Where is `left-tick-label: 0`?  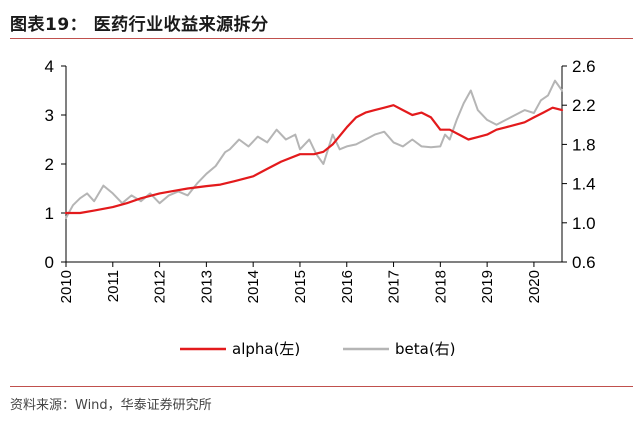 left-tick-label: 0 is located at coordinates (49, 262).